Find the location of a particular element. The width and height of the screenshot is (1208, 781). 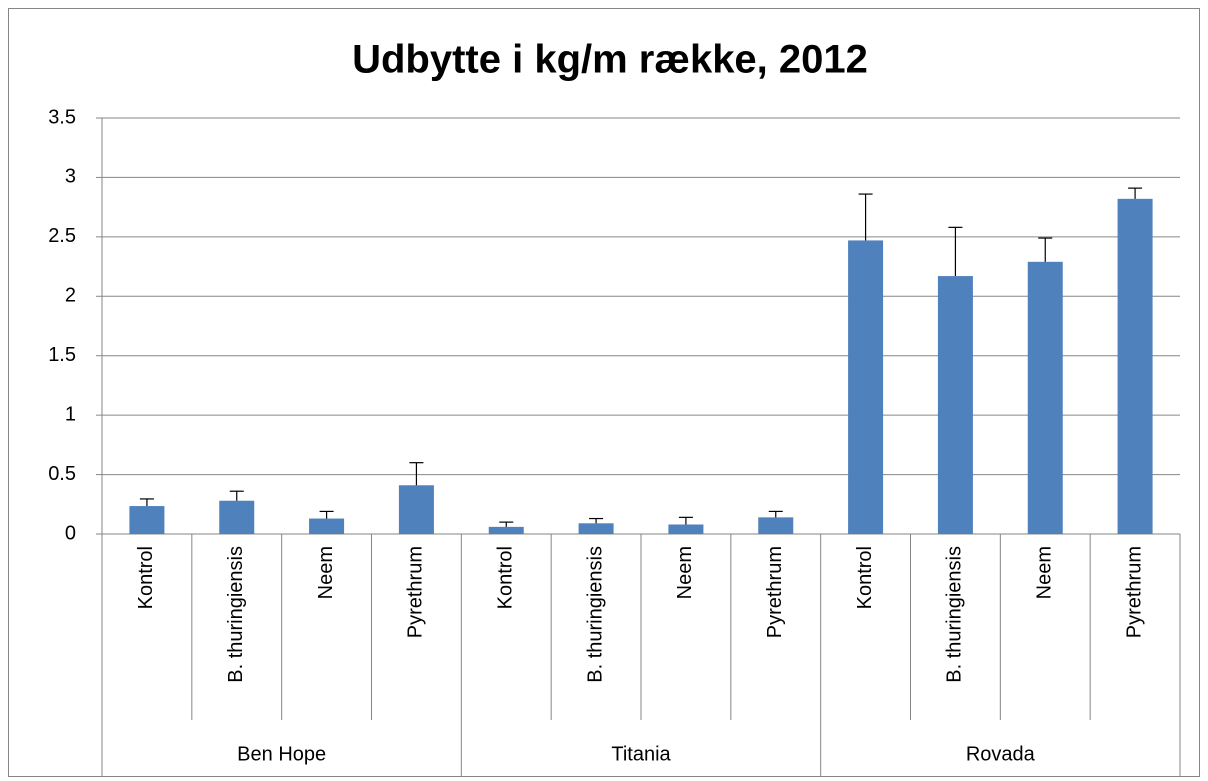

chart-title: Udbytte i kg/m række, 2012 is located at coordinates (610, 60).